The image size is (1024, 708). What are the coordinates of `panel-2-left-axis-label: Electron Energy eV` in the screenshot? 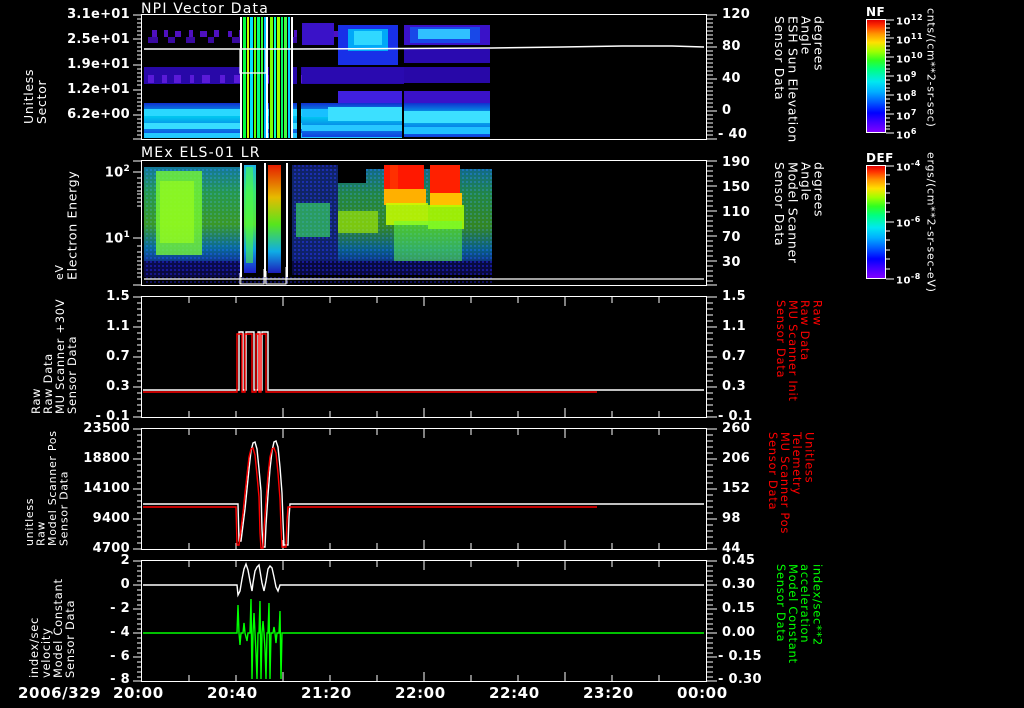 It's located at (66, 224).